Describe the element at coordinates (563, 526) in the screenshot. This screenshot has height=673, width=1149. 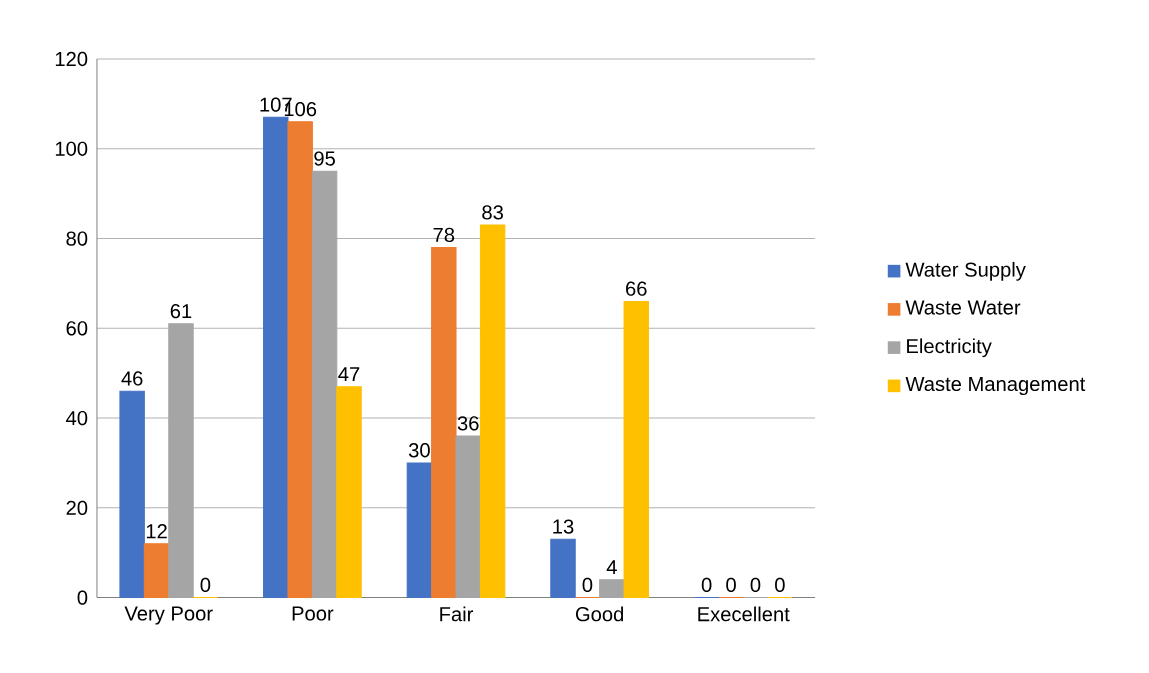
I see `data-label: 13` at that location.